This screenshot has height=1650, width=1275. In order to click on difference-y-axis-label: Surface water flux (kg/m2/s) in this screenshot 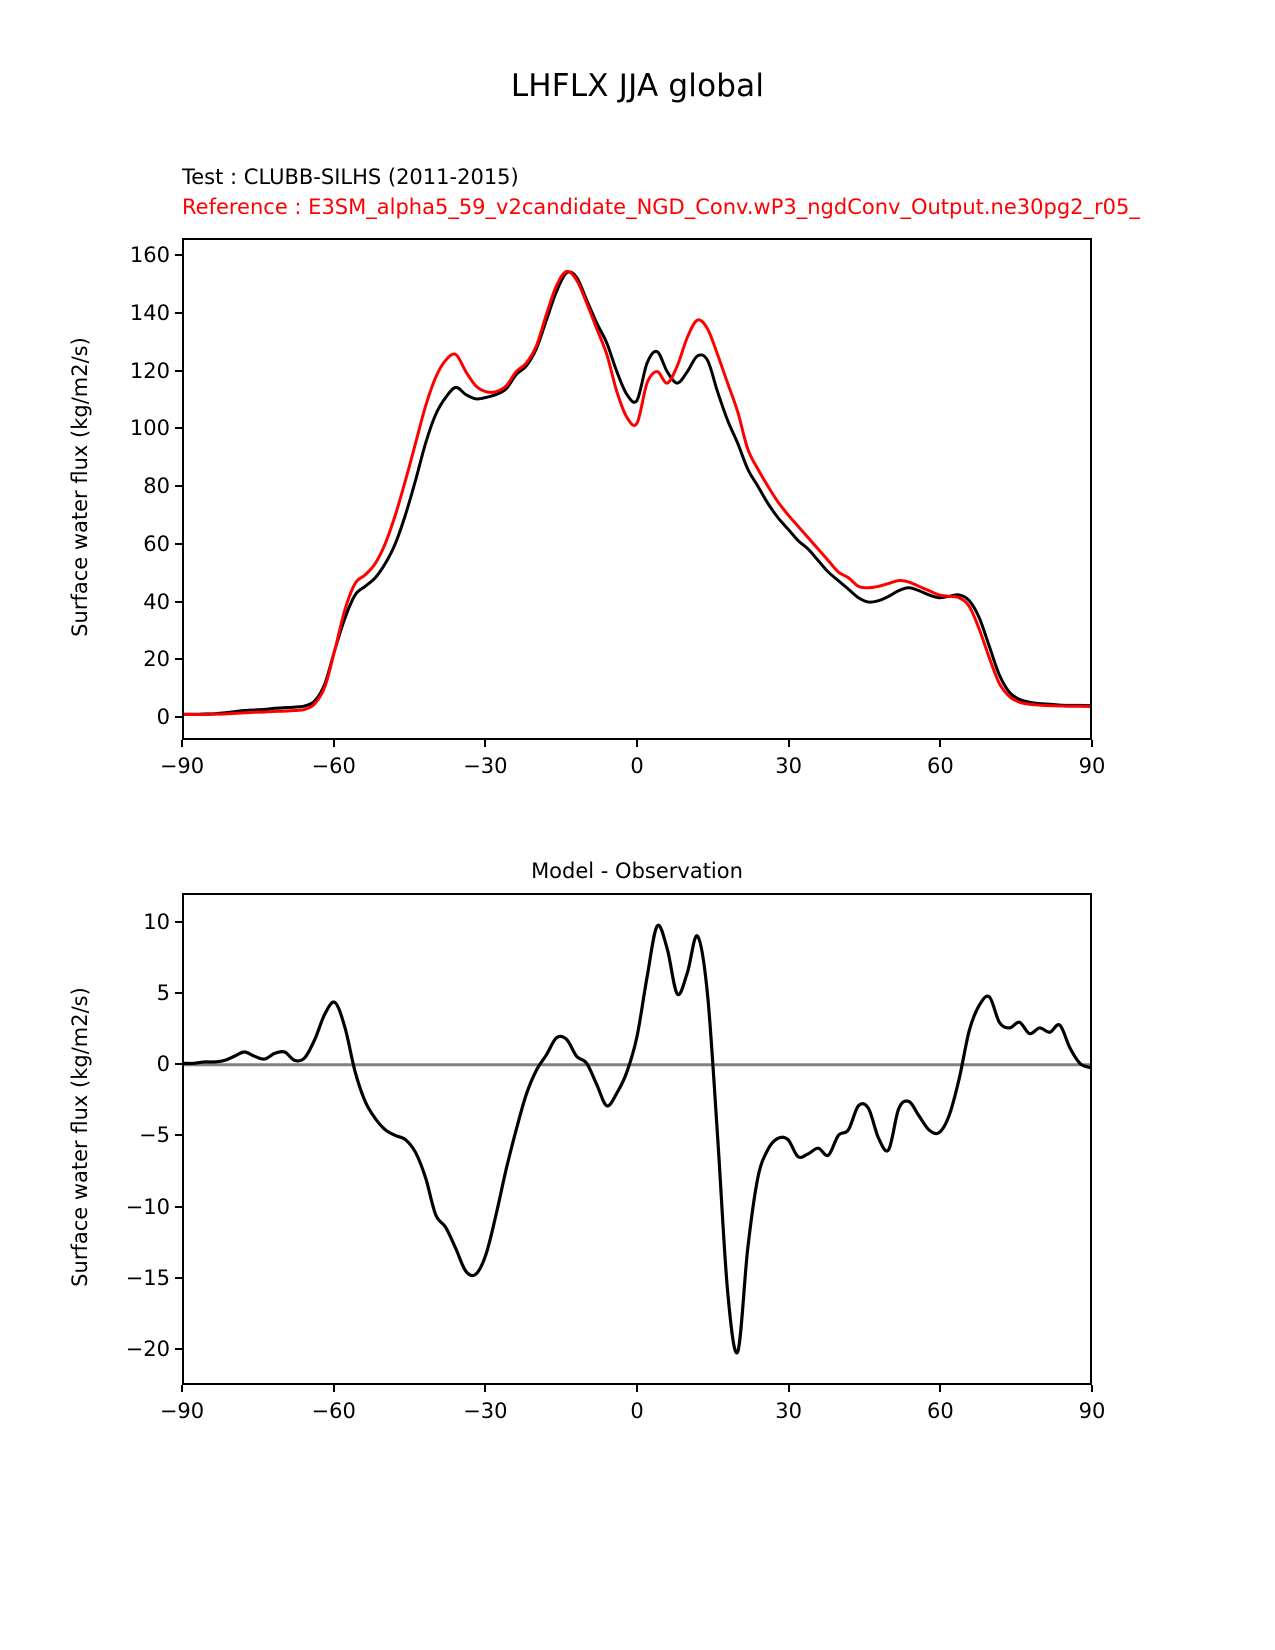, I will do `click(80, 1137)`.